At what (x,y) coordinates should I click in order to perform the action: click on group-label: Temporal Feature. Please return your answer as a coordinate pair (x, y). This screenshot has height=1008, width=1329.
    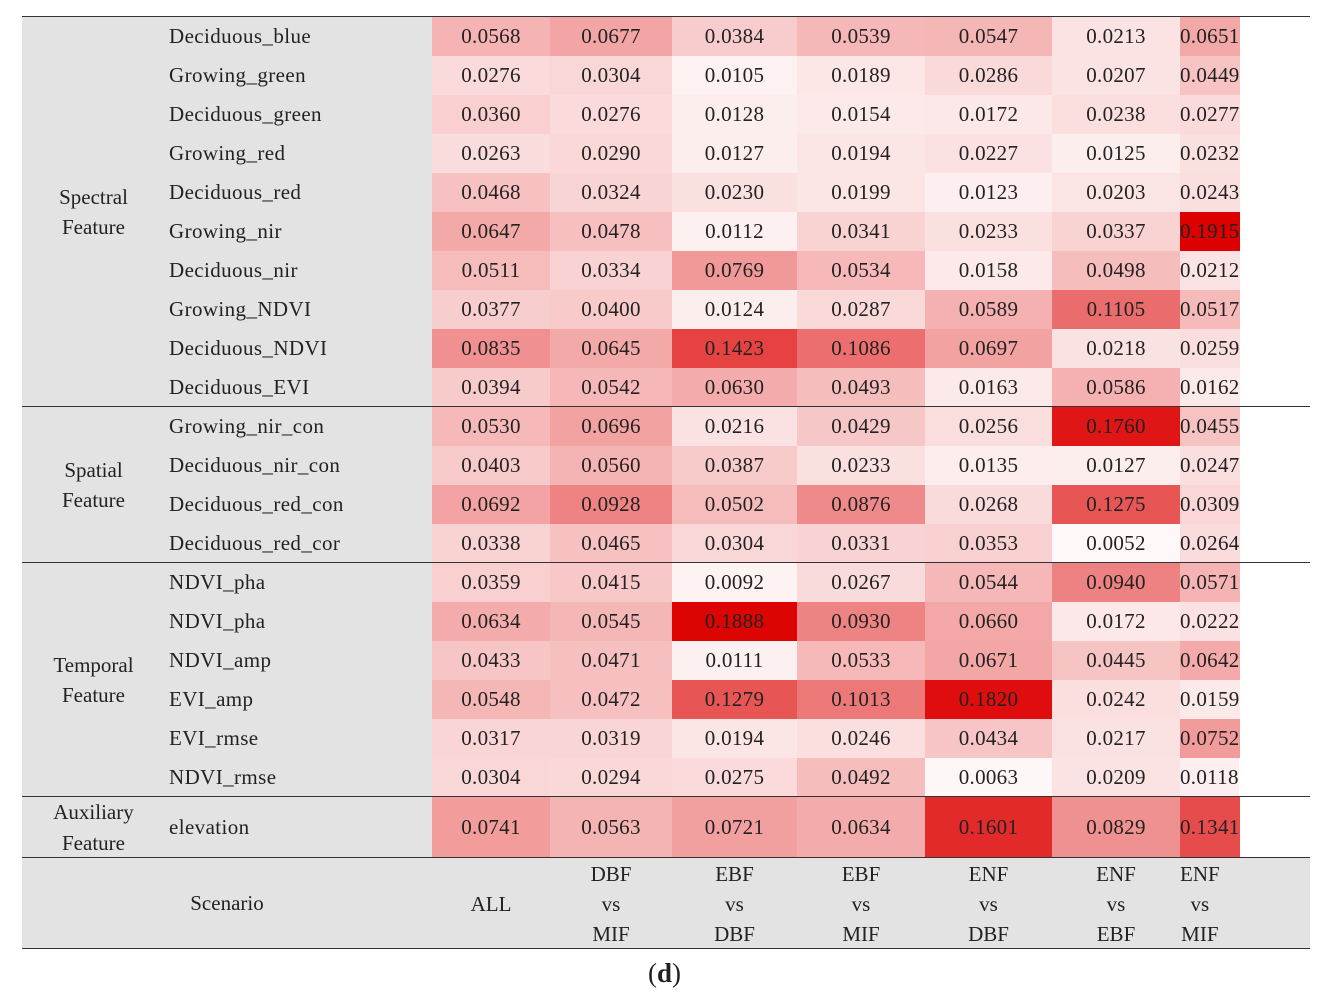
    Looking at the image, I should click on (93, 680).